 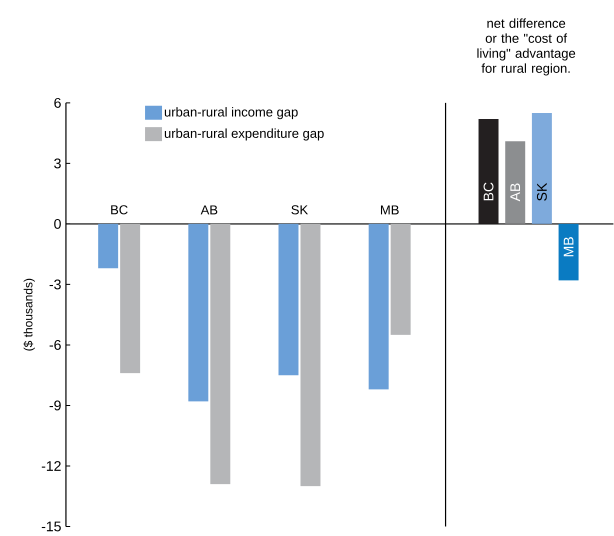 What do you see at coordinates (515, 192) in the screenshot?
I see `category-label: AB` at bounding box center [515, 192].